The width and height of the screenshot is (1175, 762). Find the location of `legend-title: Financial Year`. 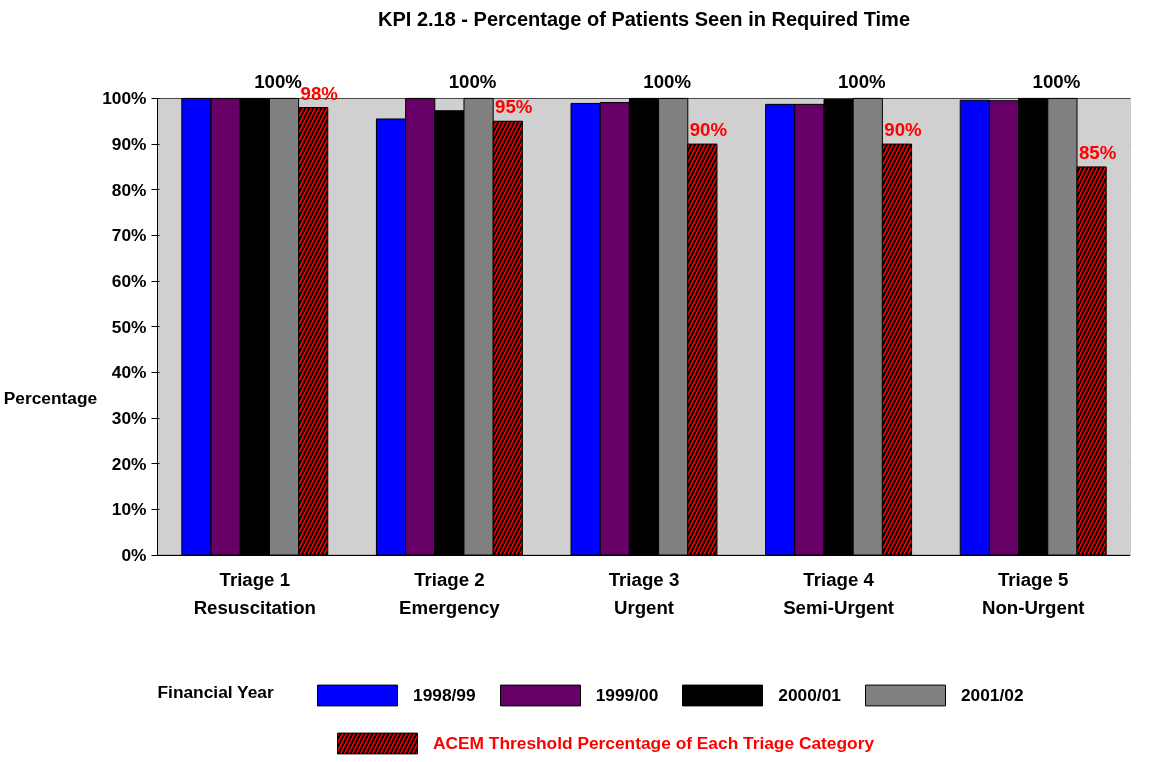

legend-title: Financial Year is located at coordinates (215, 692).